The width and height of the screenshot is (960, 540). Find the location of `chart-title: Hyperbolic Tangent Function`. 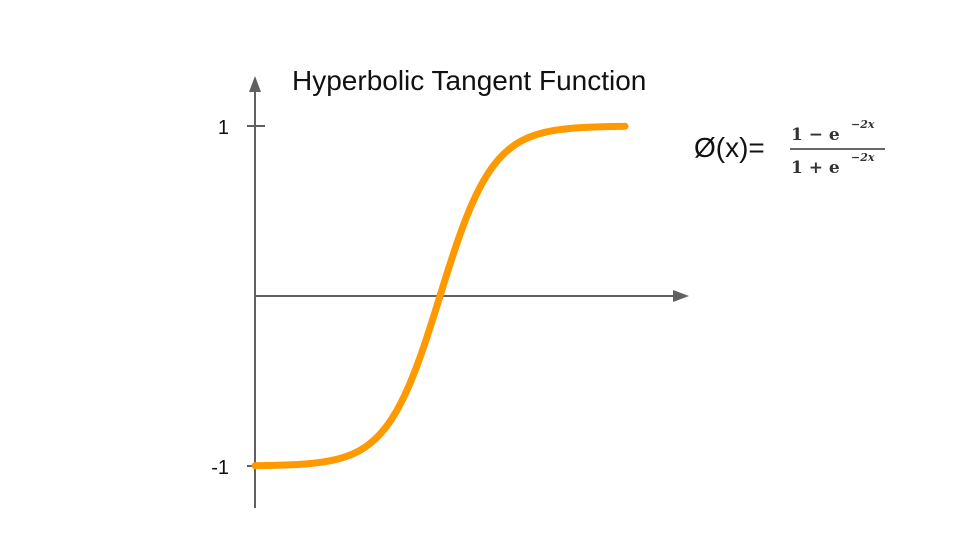

chart-title: Hyperbolic Tangent Function is located at coordinates (469, 80).